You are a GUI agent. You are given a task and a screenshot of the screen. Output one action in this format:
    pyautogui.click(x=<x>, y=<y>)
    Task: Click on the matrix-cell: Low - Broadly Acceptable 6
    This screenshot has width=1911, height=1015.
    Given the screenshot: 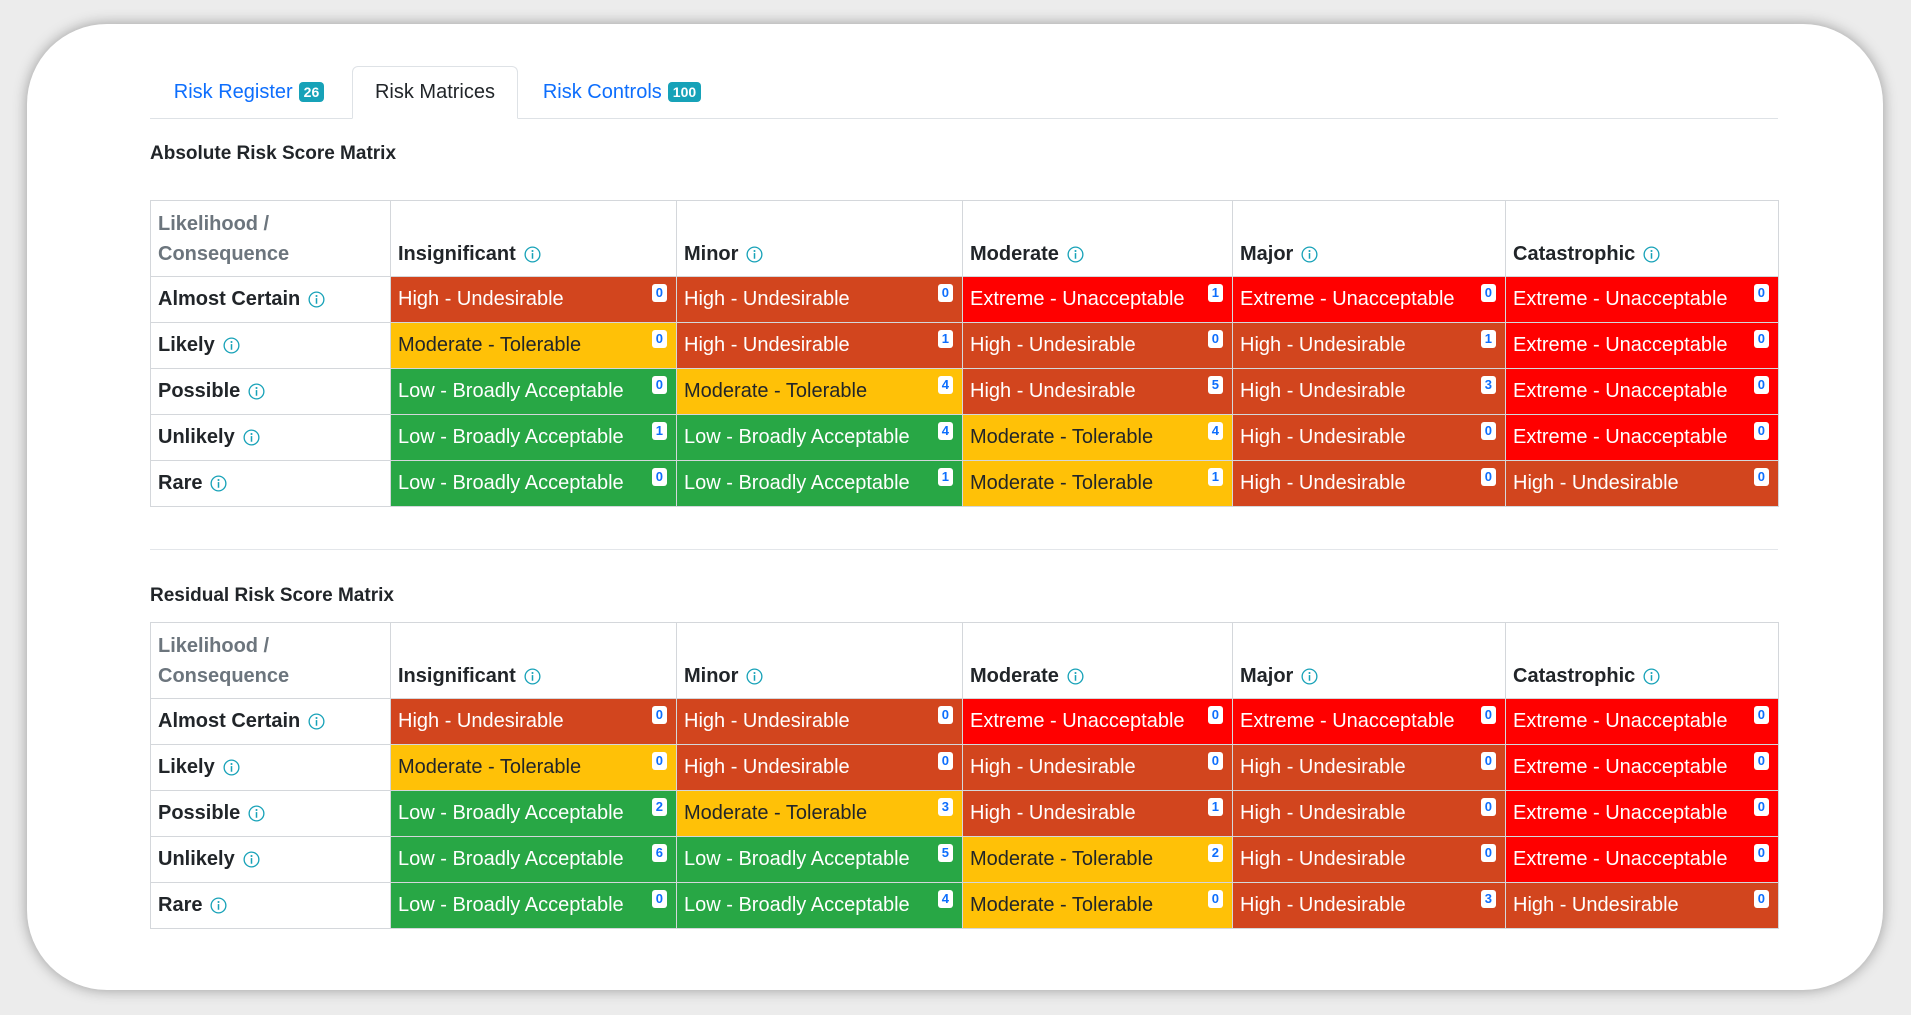 What is the action you would take?
    pyautogui.click(x=533, y=859)
    